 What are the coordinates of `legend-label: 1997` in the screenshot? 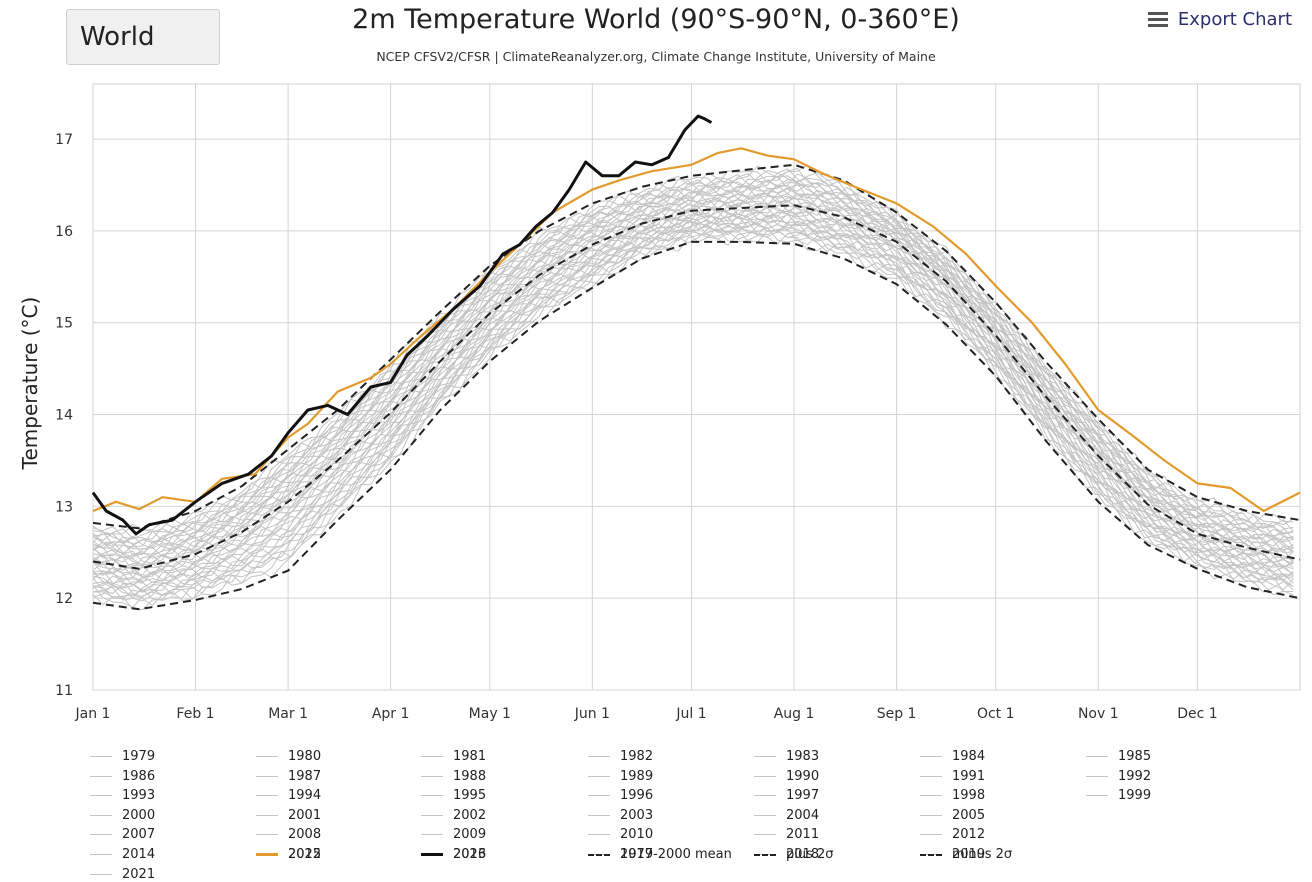 It's located at (803, 796).